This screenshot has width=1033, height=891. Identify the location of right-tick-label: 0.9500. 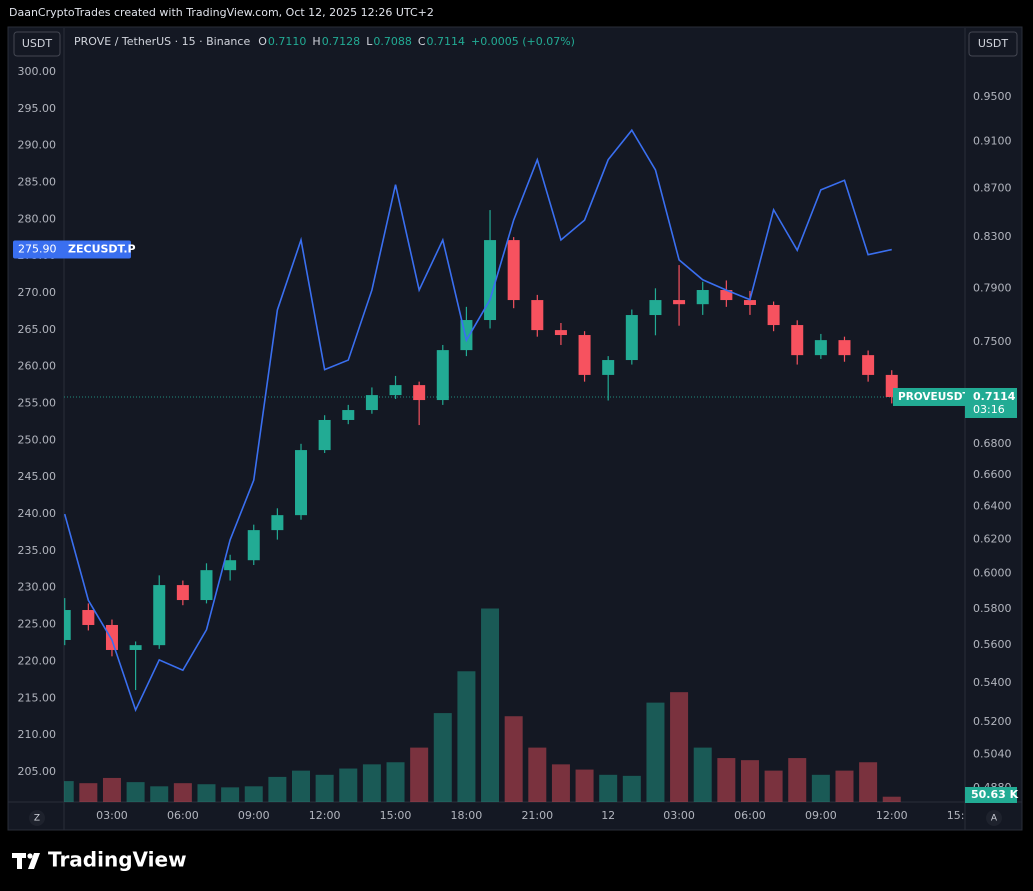
(992, 96).